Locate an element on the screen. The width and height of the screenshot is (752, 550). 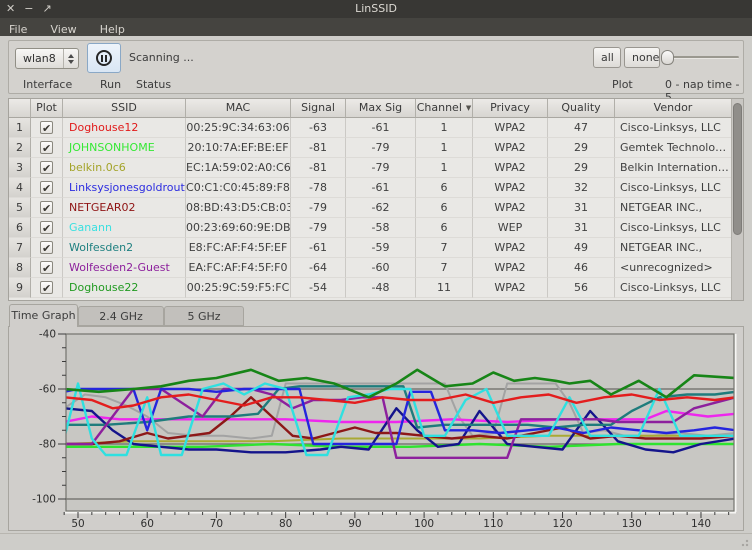
max-sig-cell: -79 is located at coordinates (381, 148).